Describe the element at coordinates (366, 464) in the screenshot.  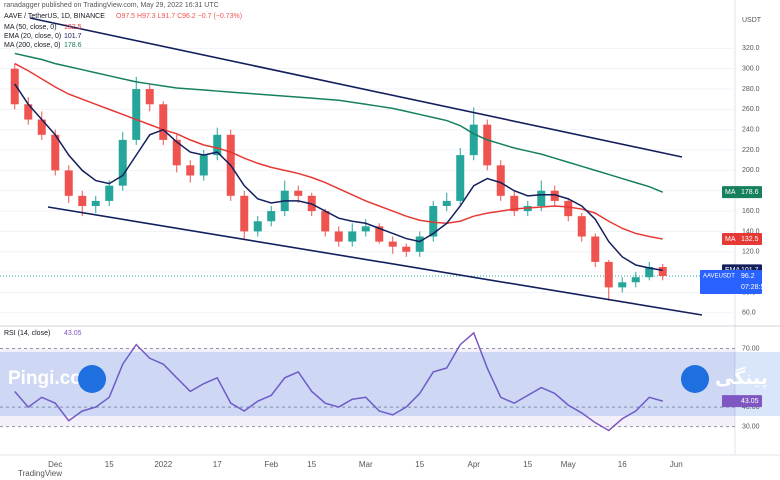
I see `x-tick-label: Mar` at that location.